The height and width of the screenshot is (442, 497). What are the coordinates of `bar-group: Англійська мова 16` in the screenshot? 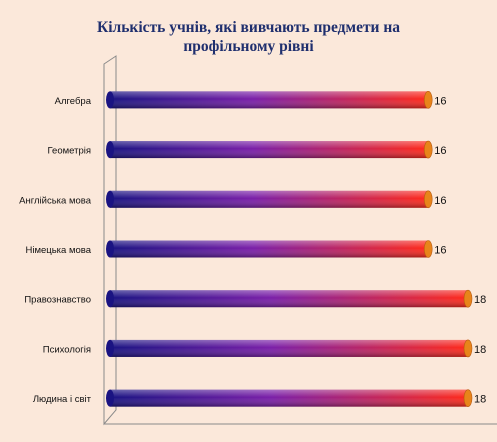 It's located at (232, 199).